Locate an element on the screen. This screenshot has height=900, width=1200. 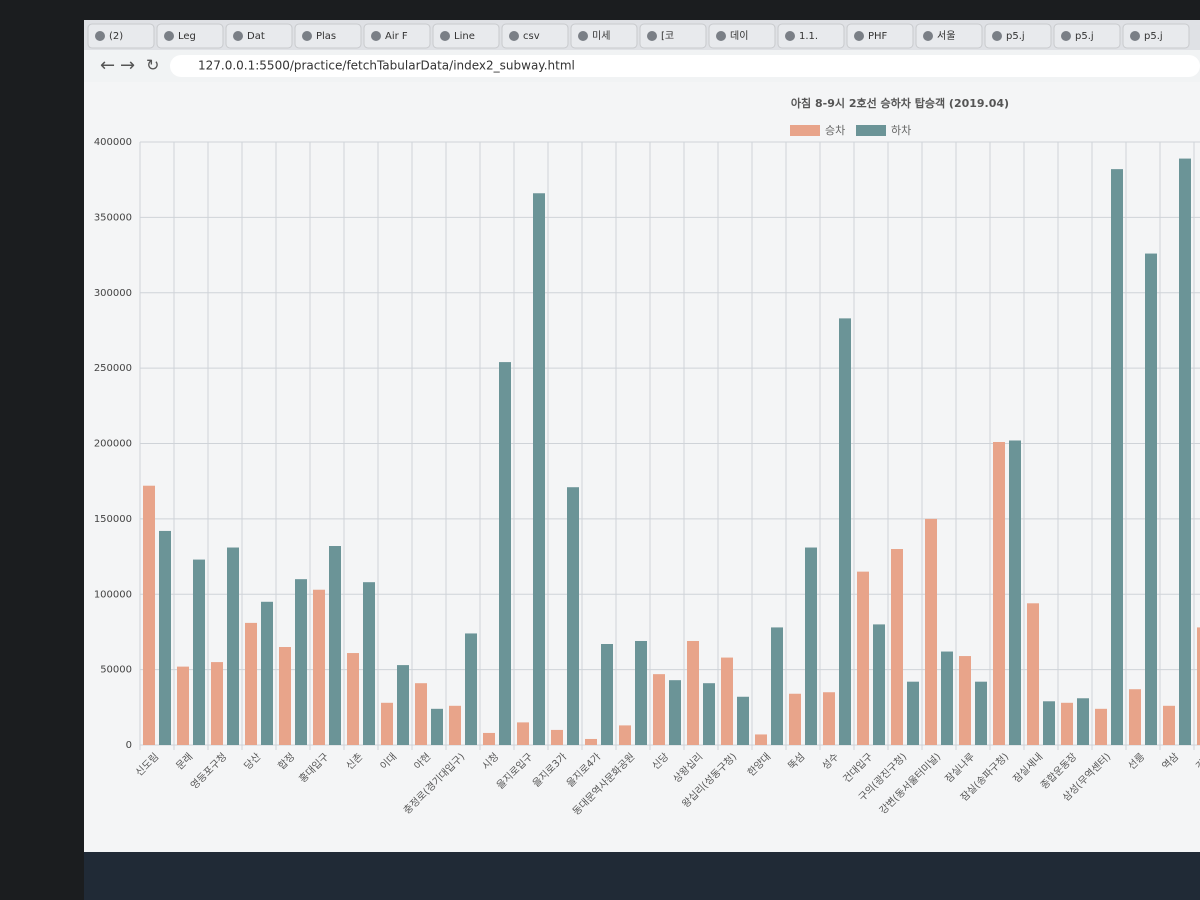
tab-title: Line is located at coordinates (464, 36).